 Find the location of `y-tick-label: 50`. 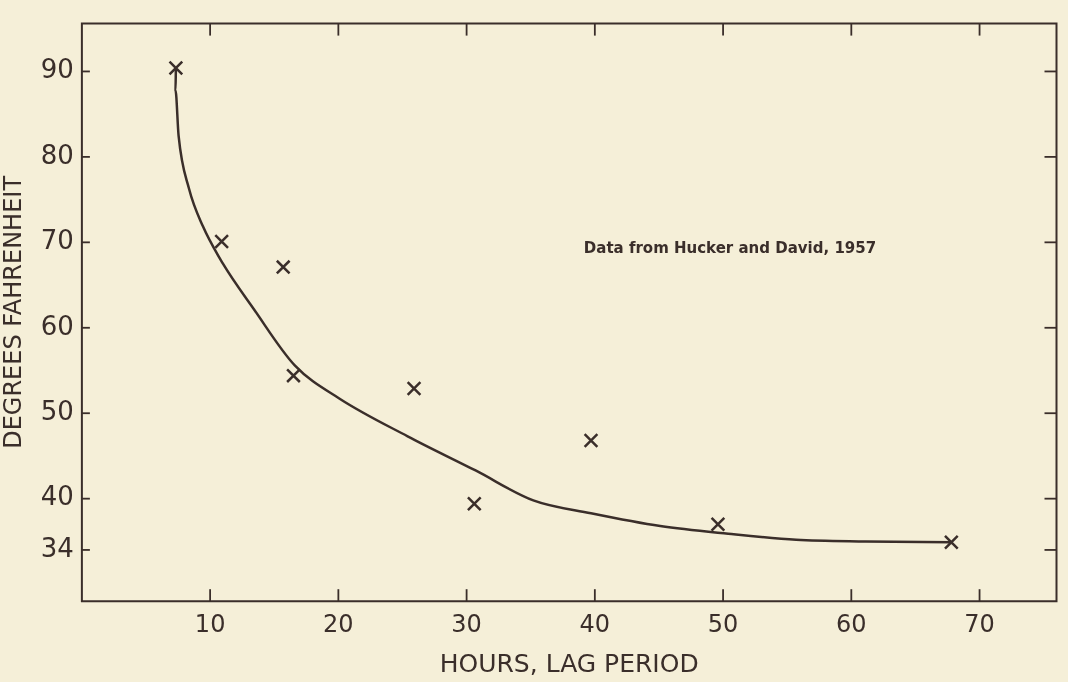

y-tick-label: 50 is located at coordinates (57, 410).